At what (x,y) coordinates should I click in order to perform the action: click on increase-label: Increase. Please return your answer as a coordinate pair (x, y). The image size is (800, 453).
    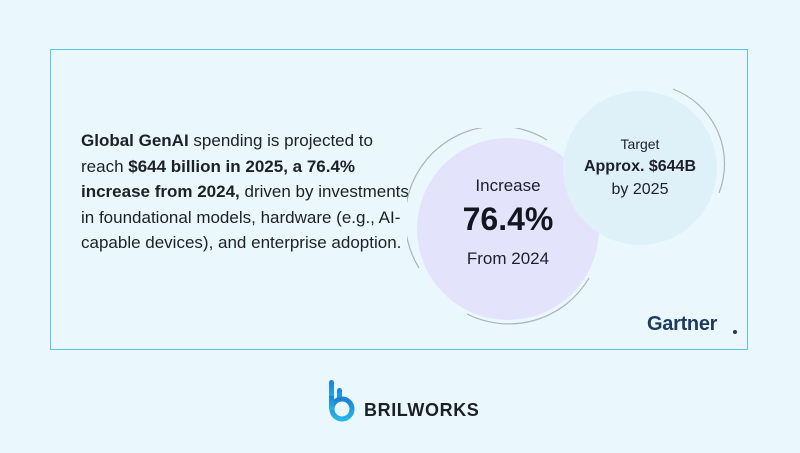
    Looking at the image, I should click on (508, 185).